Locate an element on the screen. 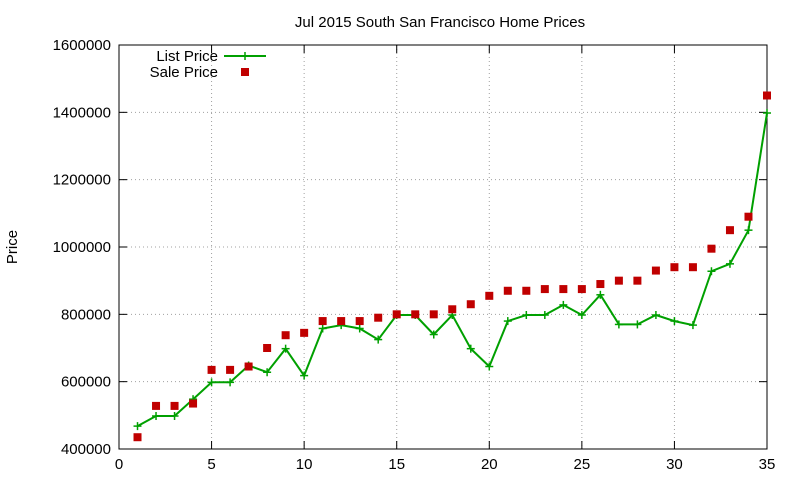 The width and height of the screenshot is (800, 480). y-axis-label: Price is located at coordinates (12, 247).